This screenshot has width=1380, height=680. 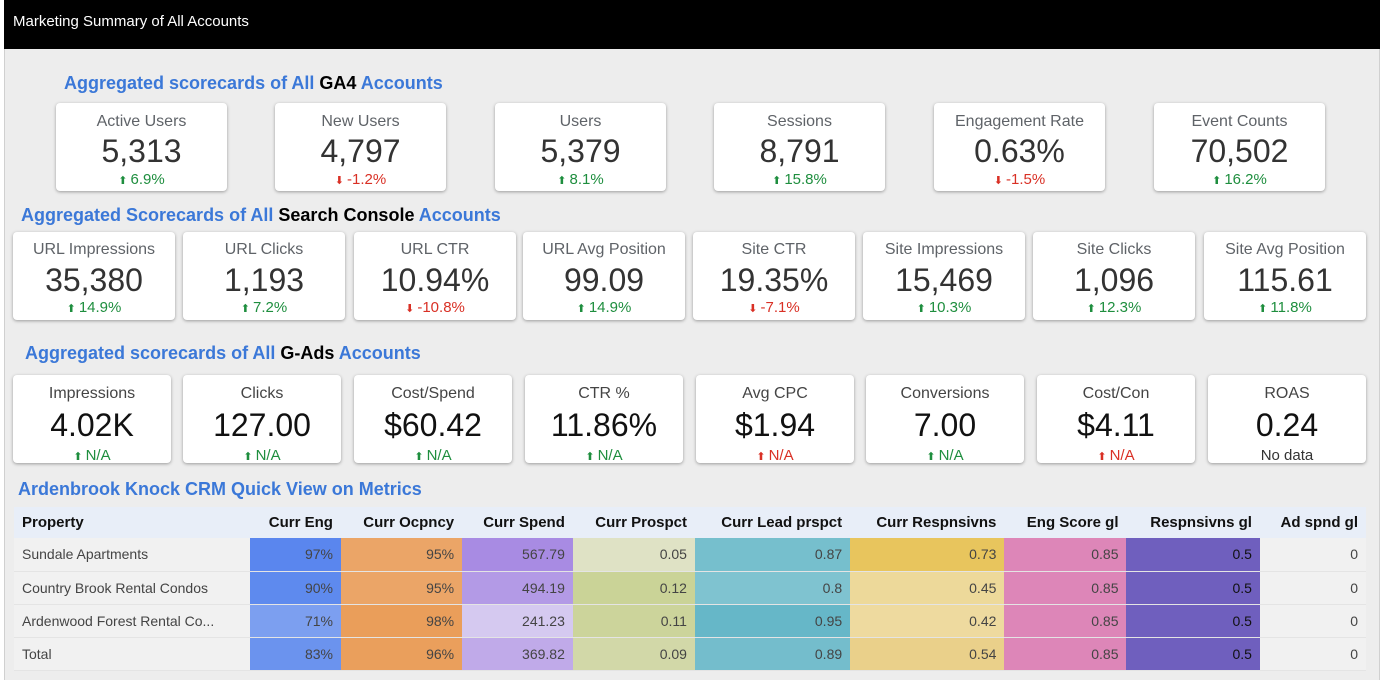 I want to click on site-clicks-scorecard: Site Clicks 1,096 ⬆ 12.3%, so click(x=1114, y=276).